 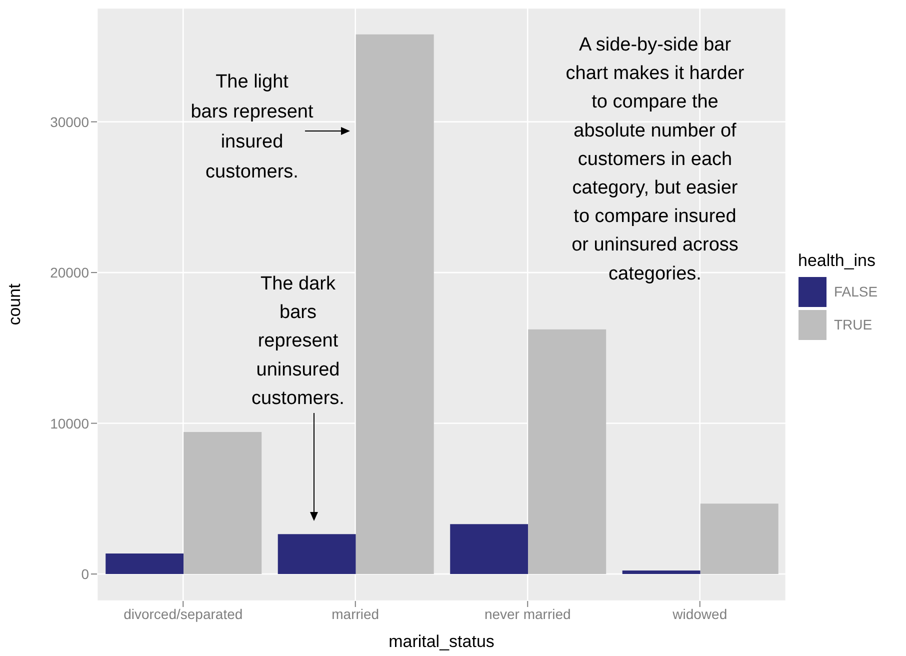 I want to click on y-tick-label: 30000, so click(x=70, y=122).